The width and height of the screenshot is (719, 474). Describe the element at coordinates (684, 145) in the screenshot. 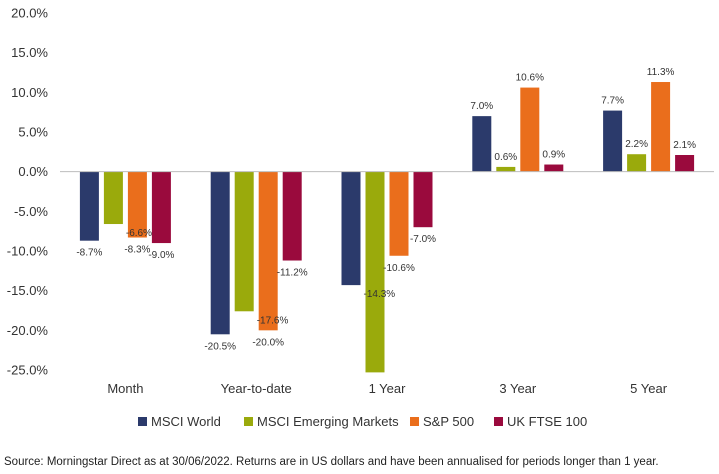

I see `data-label: 2.1%` at that location.